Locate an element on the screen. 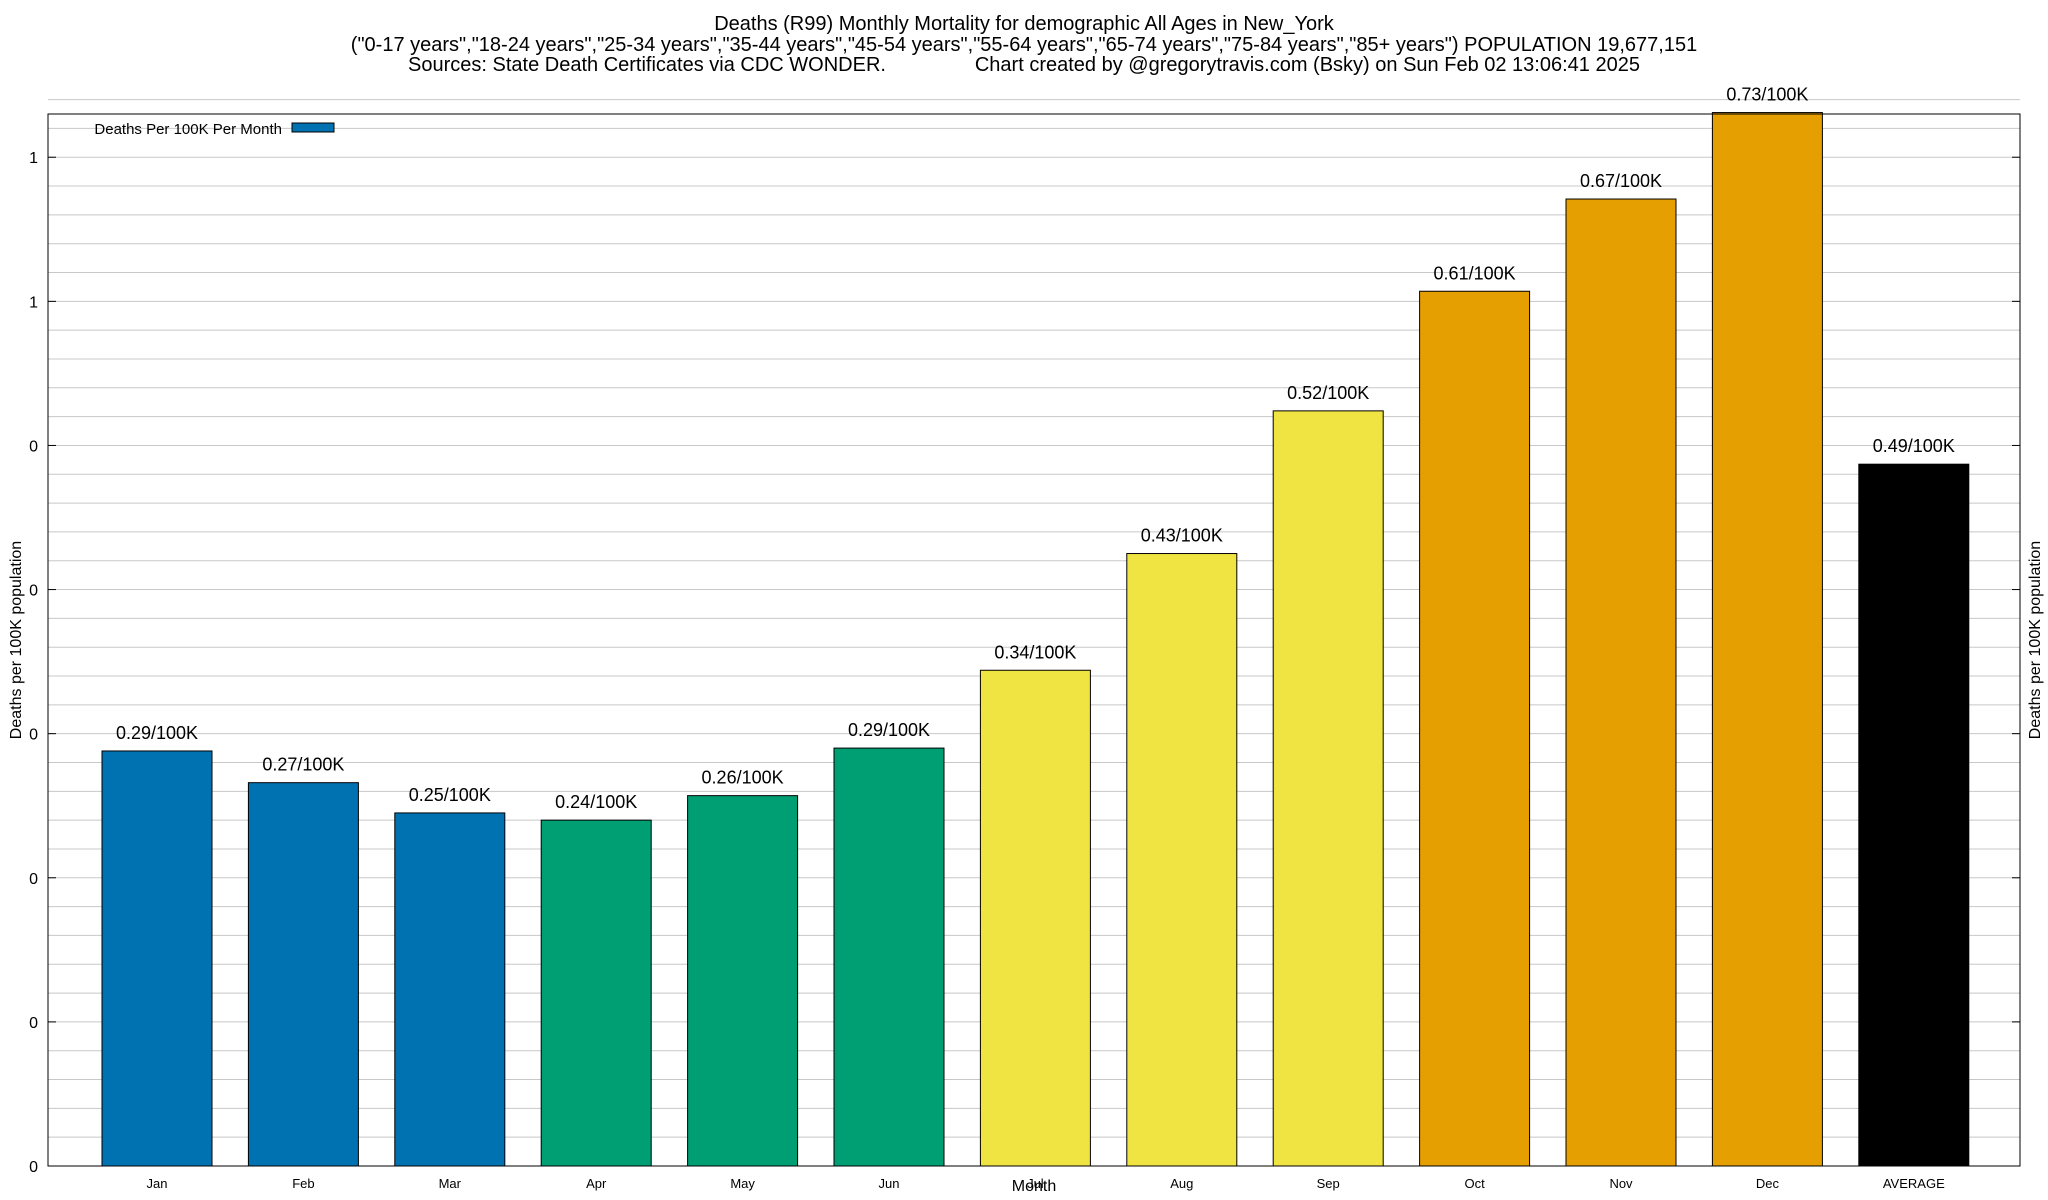 Image resolution: width=2048 pixels, height=1200 pixels. y-axis-label-right: Deaths per 100K population is located at coordinates (2035, 640).